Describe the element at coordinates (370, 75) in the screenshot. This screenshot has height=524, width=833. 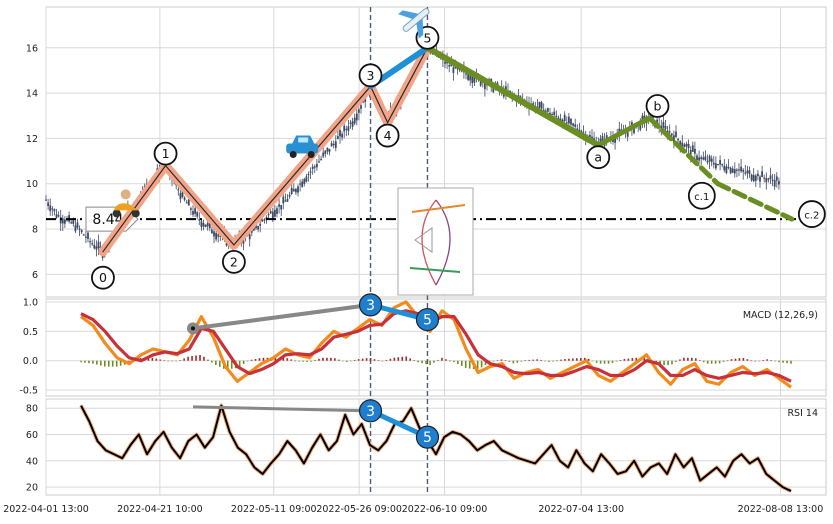
I see `wave-label-3: 3` at that location.